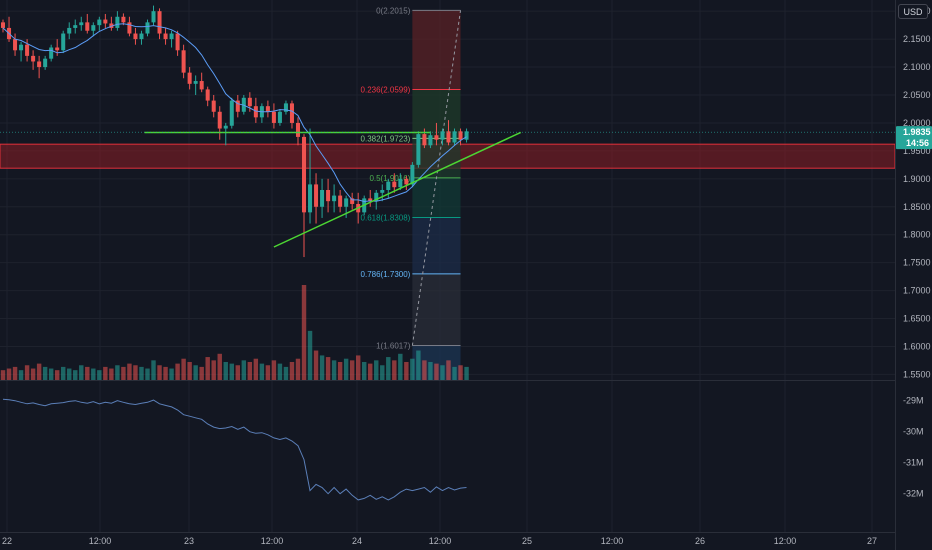 This screenshot has width=932, height=550. What do you see at coordinates (917, 143) in the screenshot?
I see `countdown-label: 14:56` at bounding box center [917, 143].